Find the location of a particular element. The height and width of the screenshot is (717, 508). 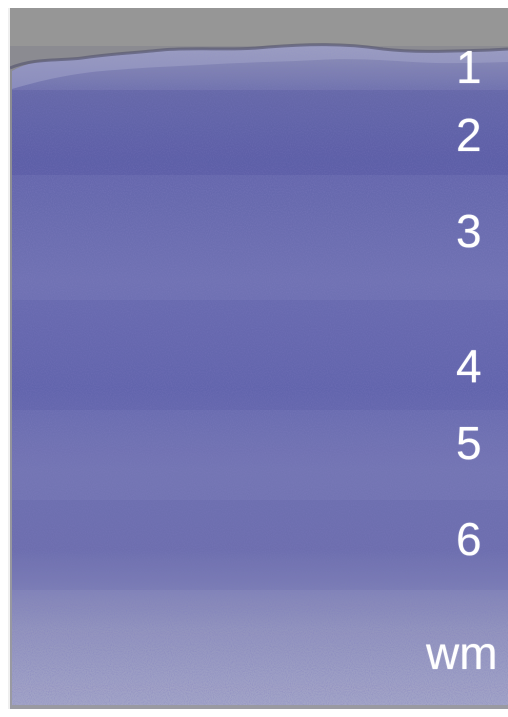

layer-label-4: 4 is located at coordinates (469, 366).